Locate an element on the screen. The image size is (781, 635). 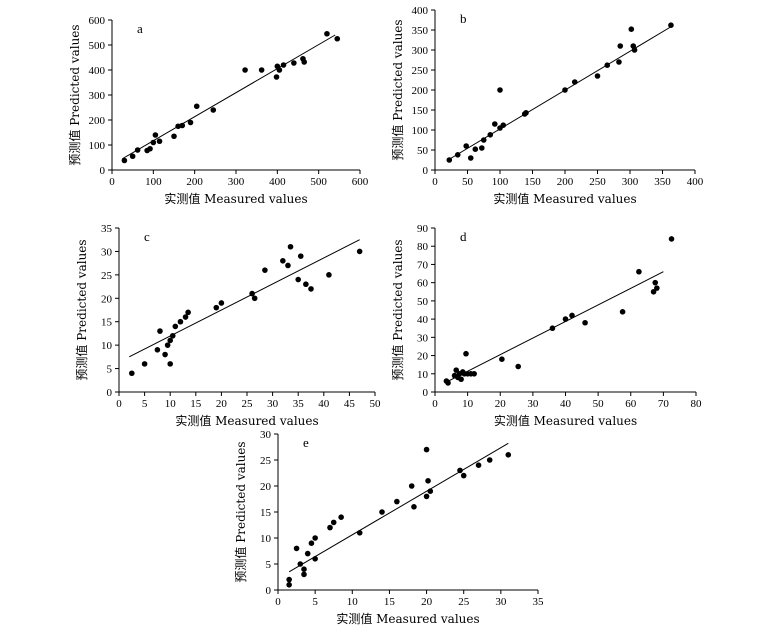
x-tick-label: 70 is located at coordinates (664, 404).